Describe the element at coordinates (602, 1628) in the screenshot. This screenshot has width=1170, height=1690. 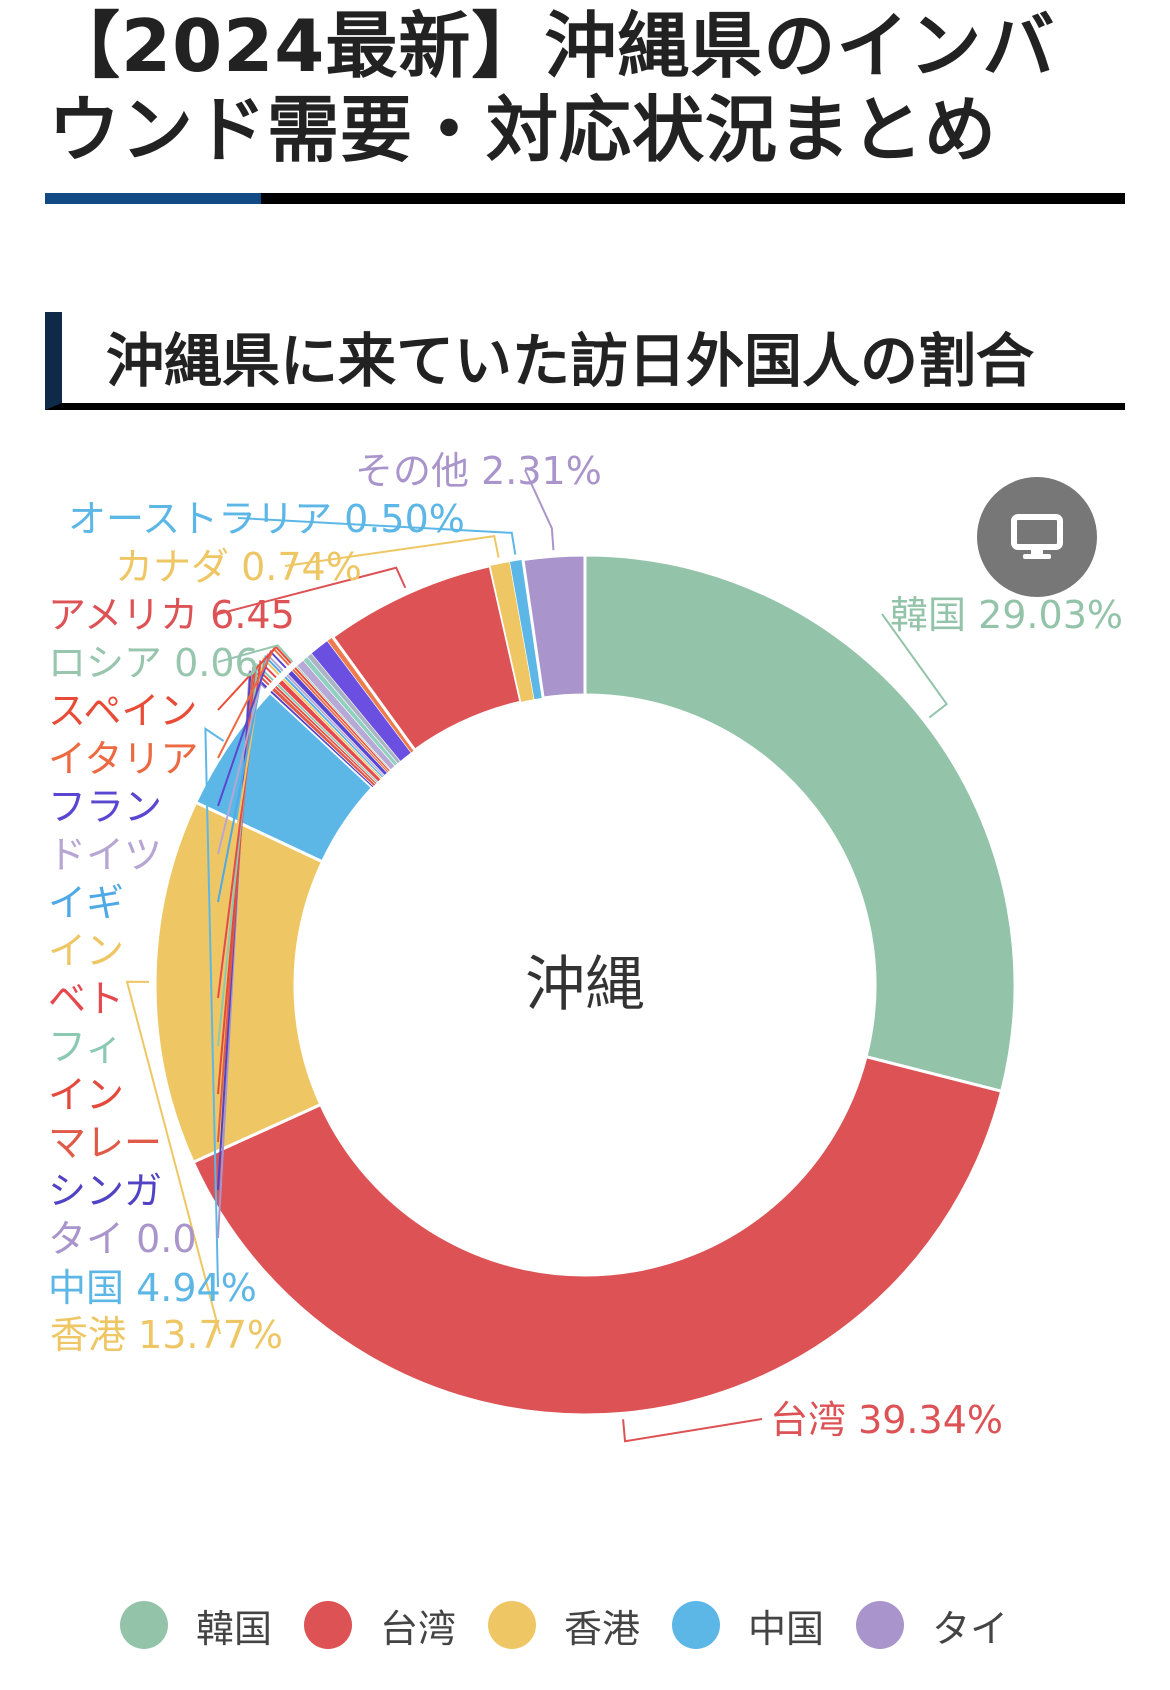
I see `legend-label: 香港` at that location.